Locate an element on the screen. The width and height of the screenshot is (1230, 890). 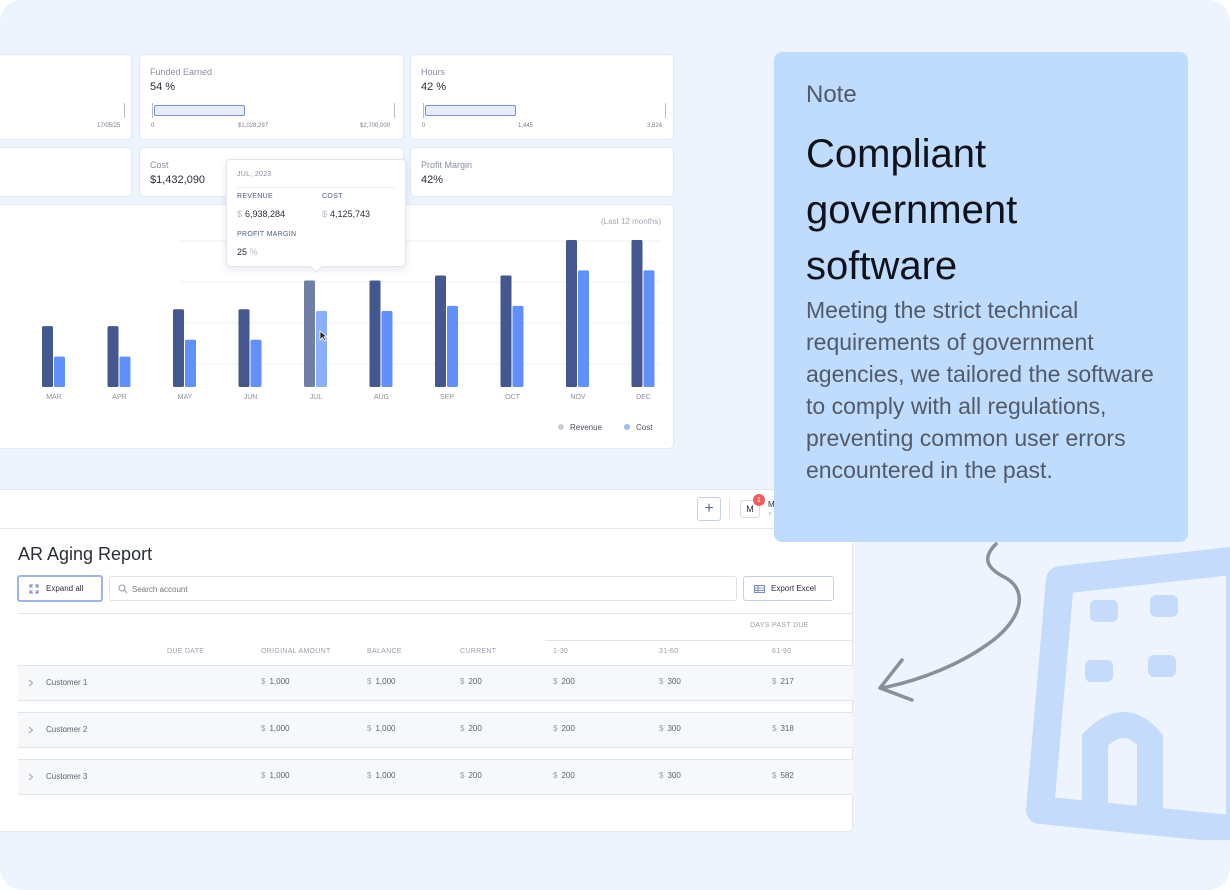
bar-revenue-apr is located at coordinates (113, 356).